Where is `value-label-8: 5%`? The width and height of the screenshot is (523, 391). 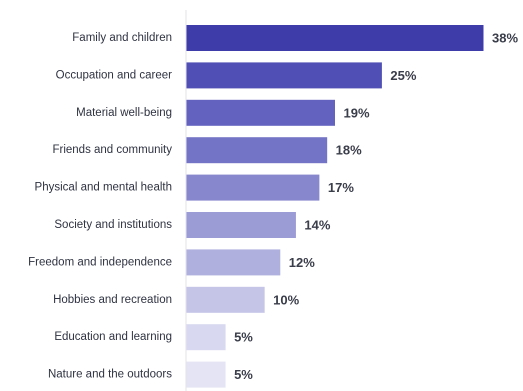 value-label-8: 5% is located at coordinates (243, 337).